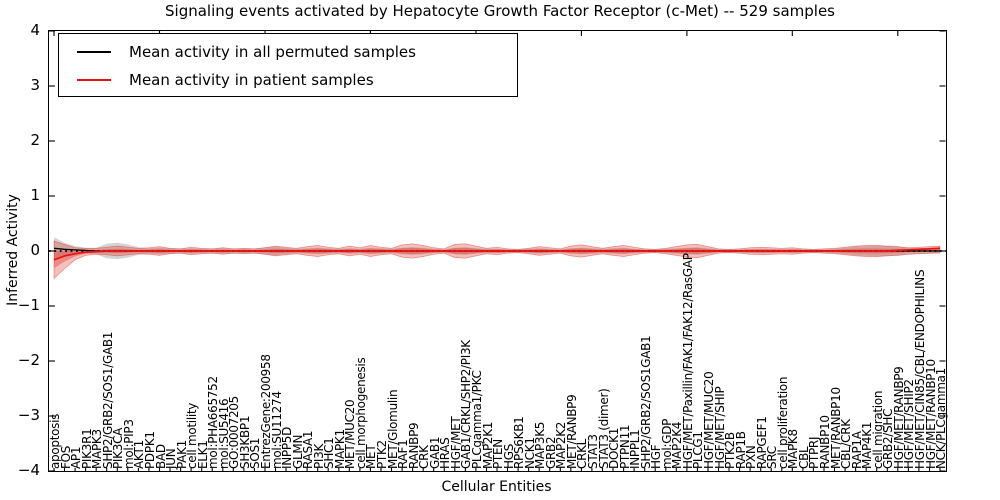  Describe the element at coordinates (35, 85) in the screenshot. I see `y-tick-label: 3` at that location.